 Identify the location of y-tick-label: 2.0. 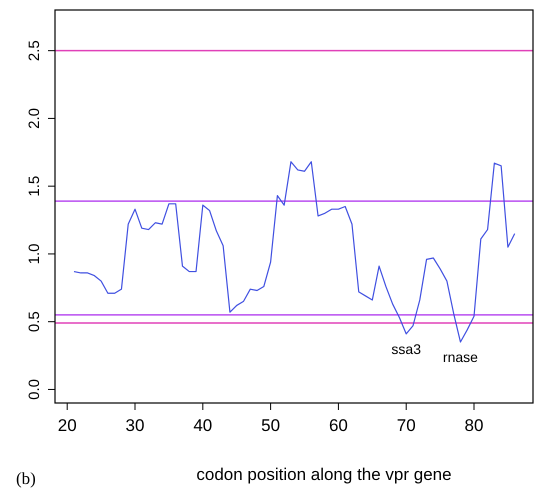
(34, 118).